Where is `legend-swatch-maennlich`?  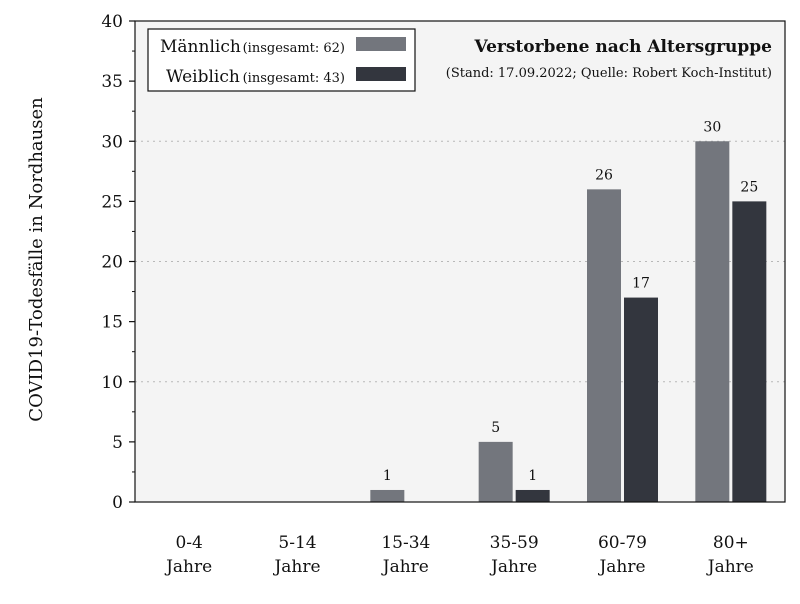
legend-swatch-maennlich is located at coordinates (381, 44).